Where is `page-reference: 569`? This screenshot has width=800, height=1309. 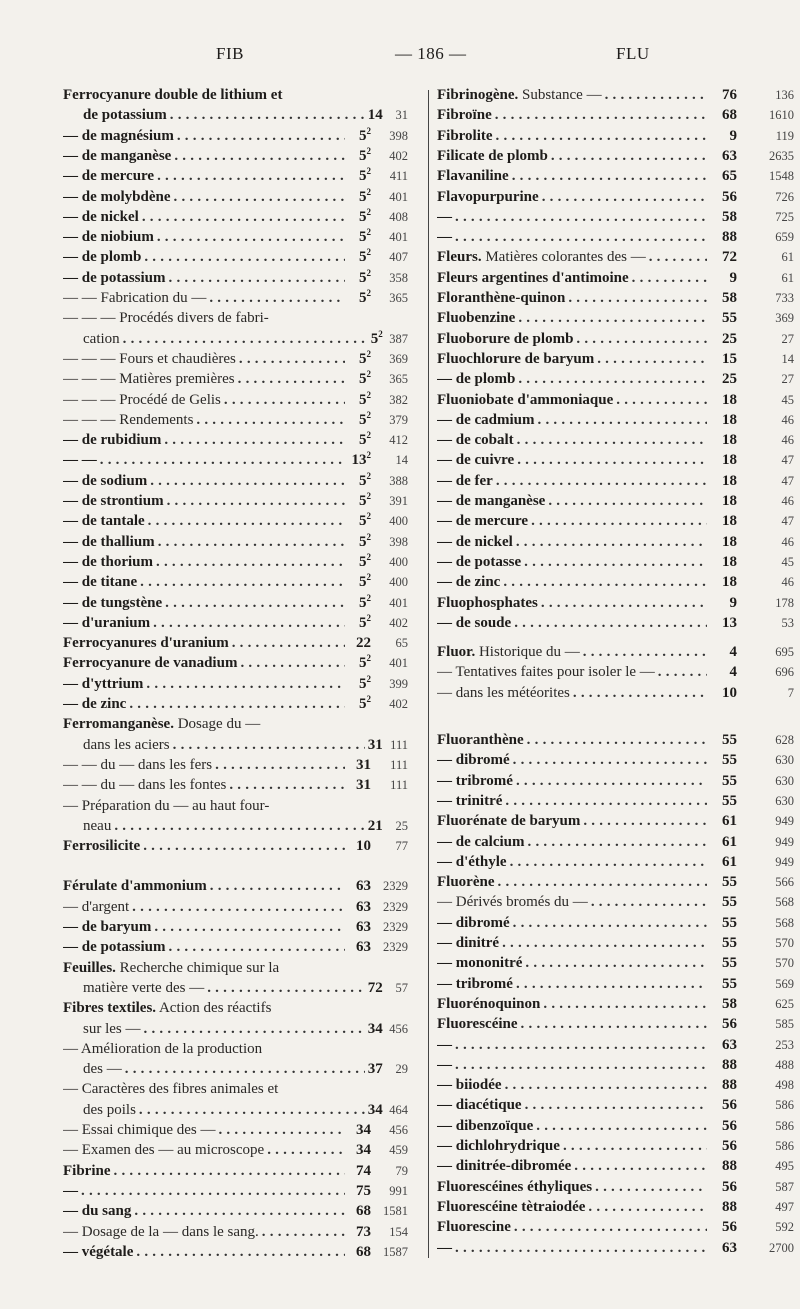
page-reference: 569 is located at coordinates (784, 983).